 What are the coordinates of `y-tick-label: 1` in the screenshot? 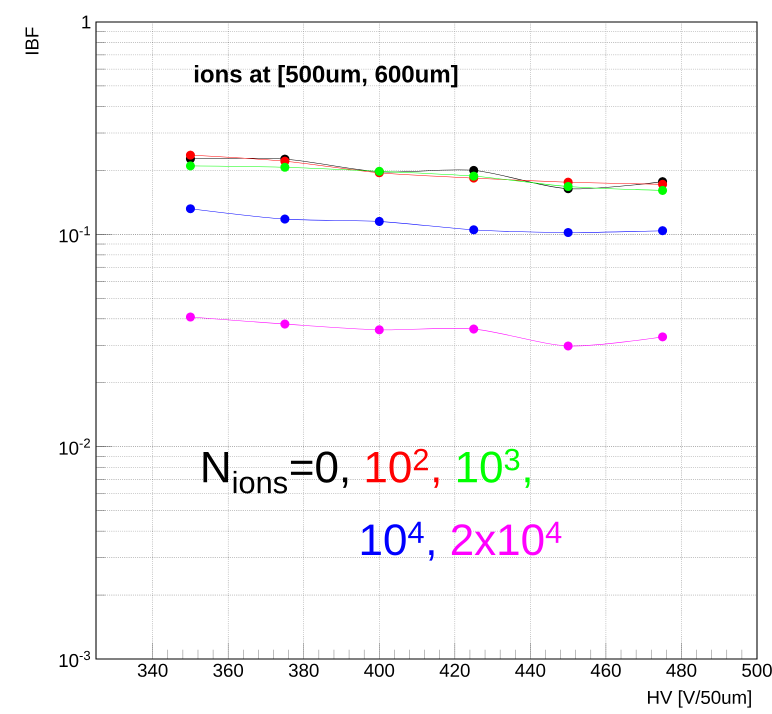 It's located at (86, 22).